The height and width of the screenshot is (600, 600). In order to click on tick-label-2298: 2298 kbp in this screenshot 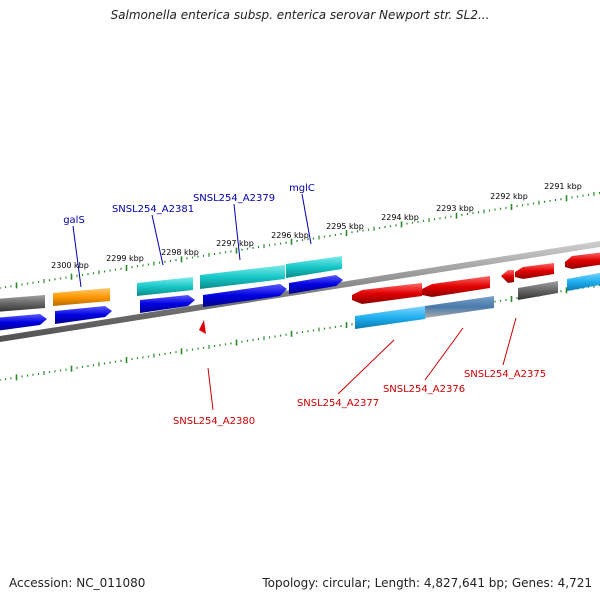, I will do `click(180, 252)`.